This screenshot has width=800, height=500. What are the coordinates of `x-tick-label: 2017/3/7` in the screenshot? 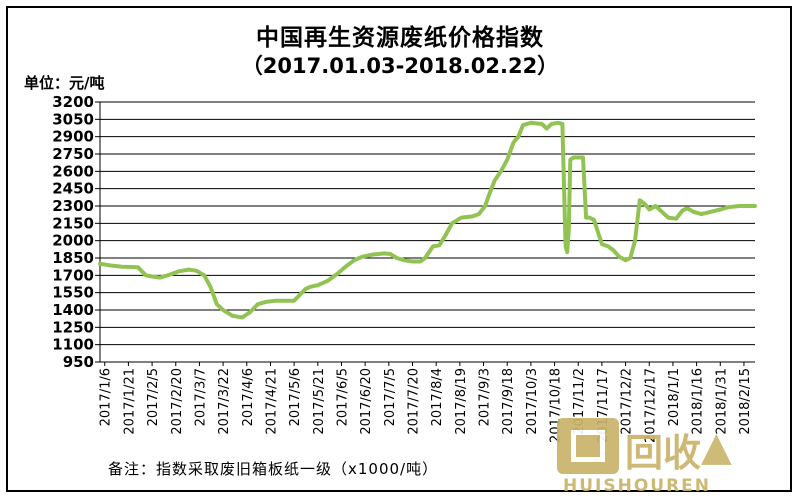 It's located at (200, 397).